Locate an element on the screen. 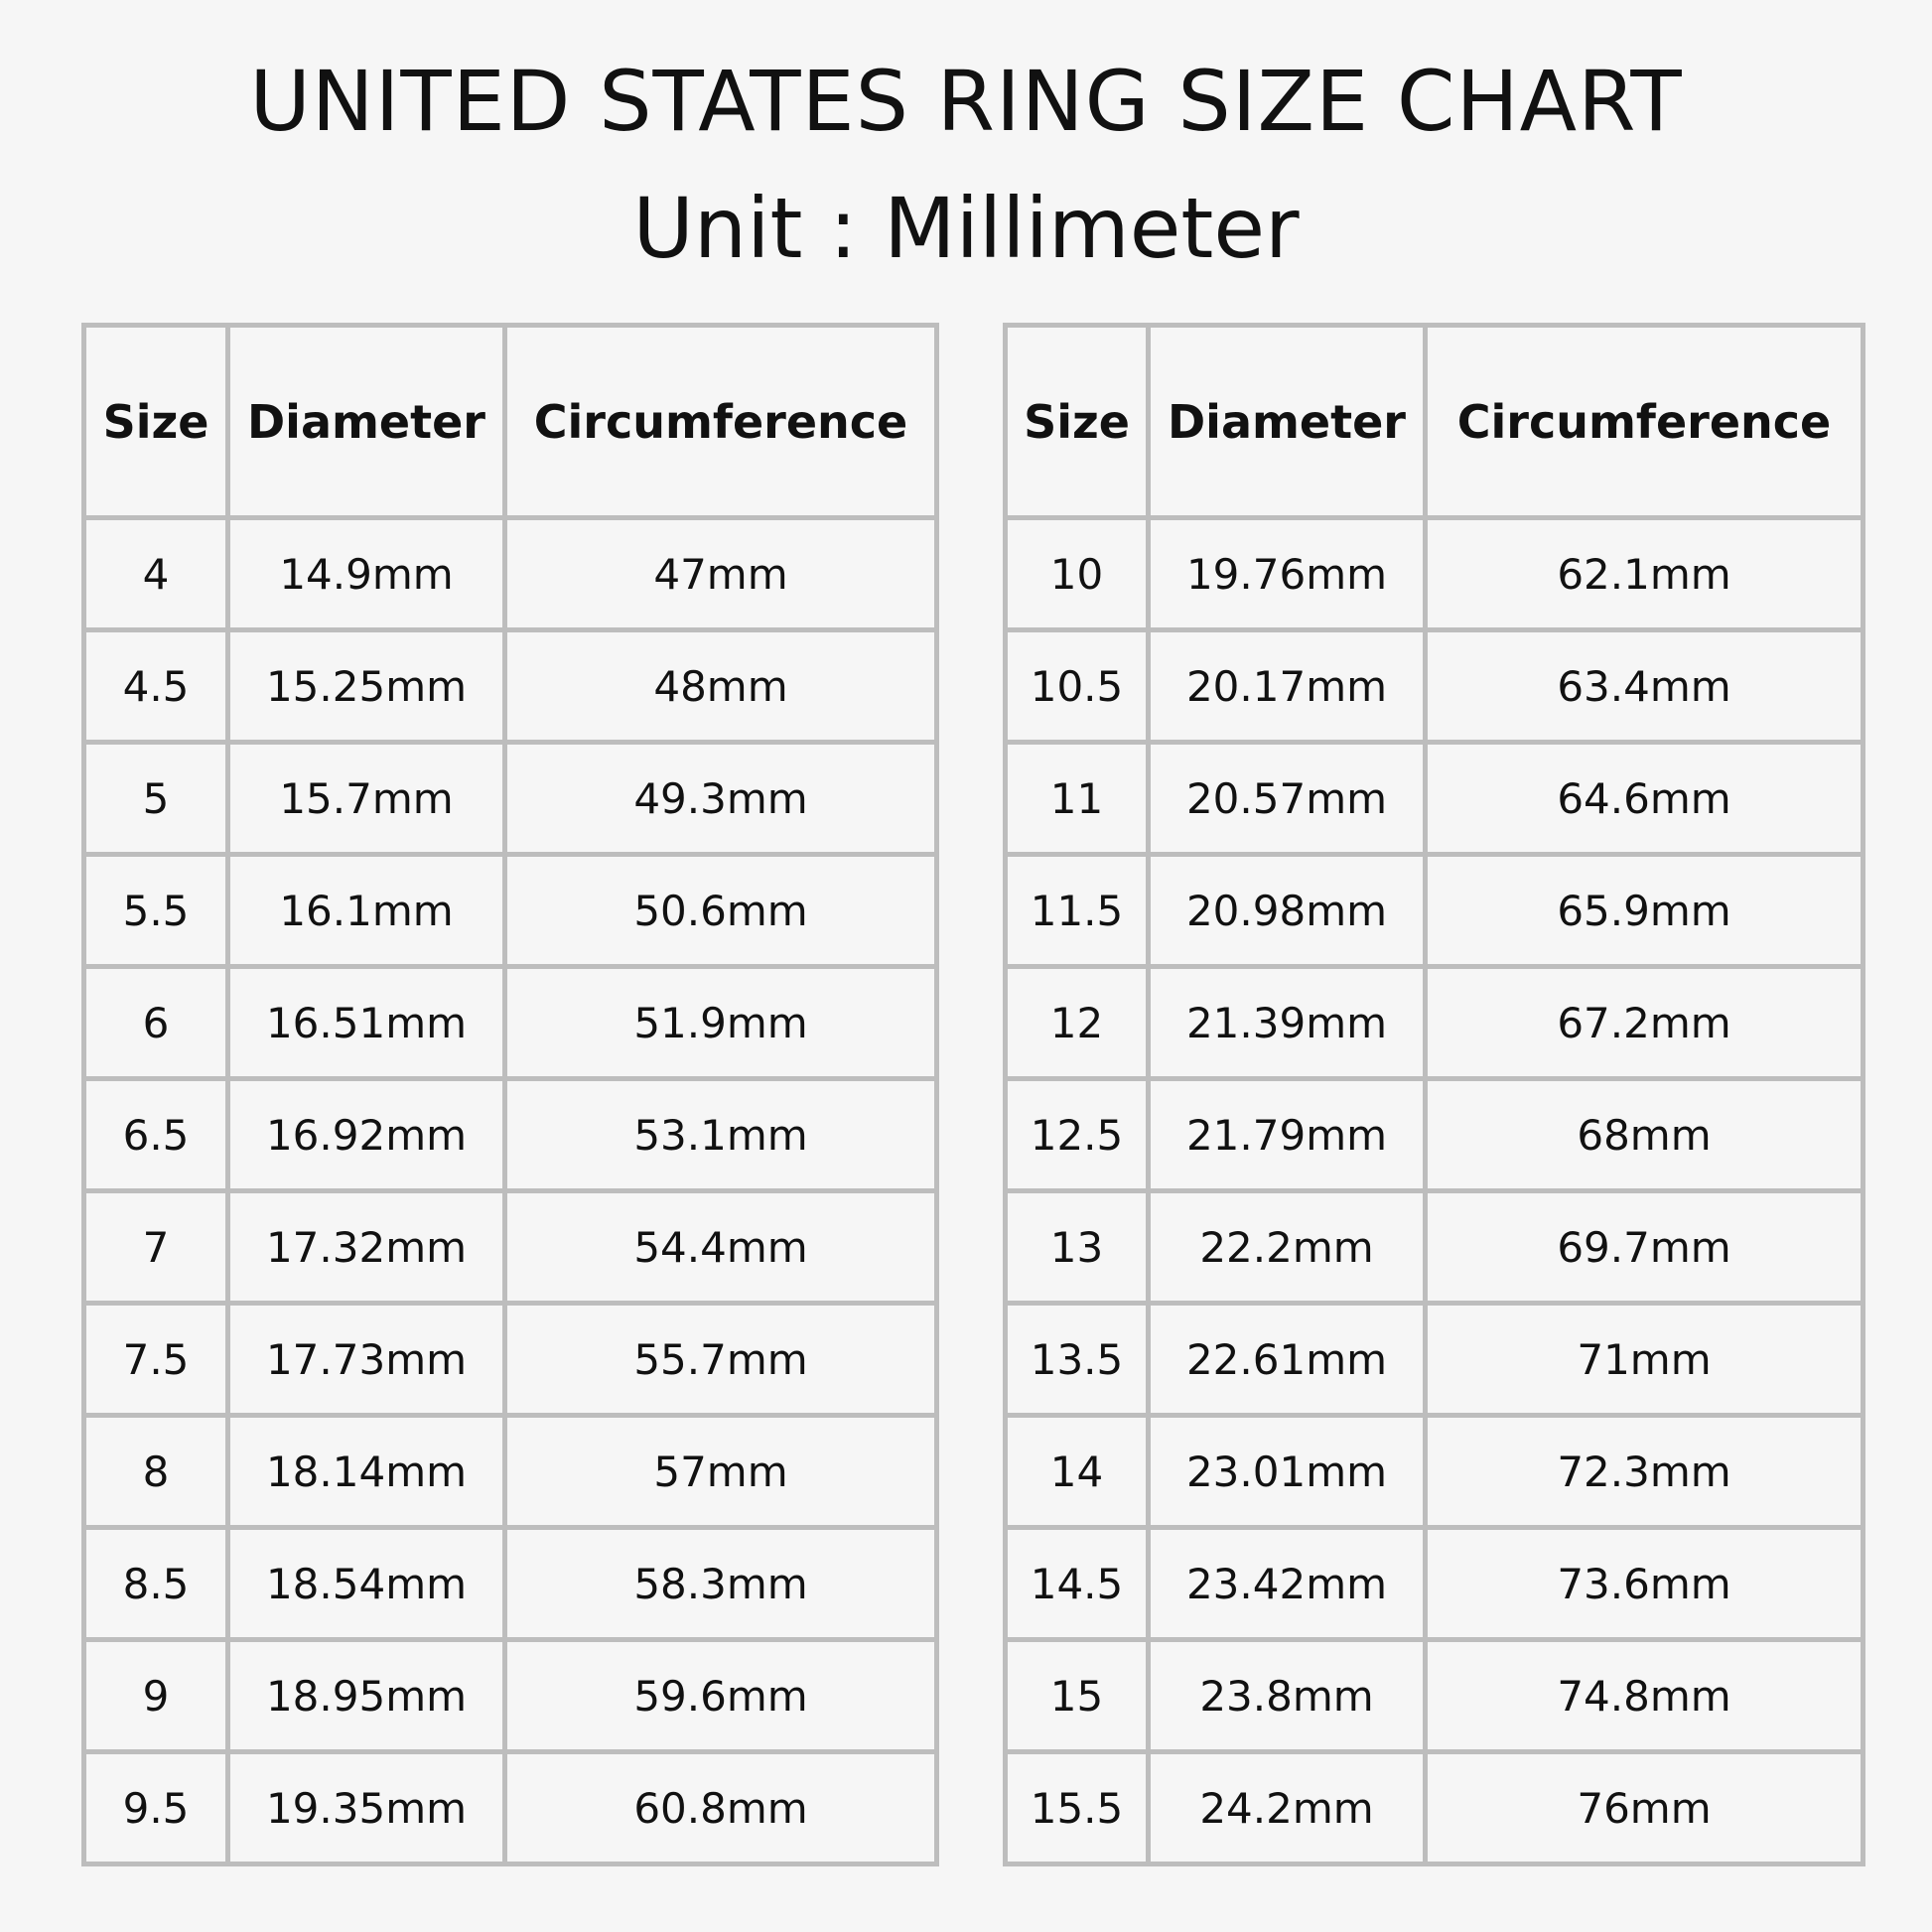 The width and height of the screenshot is (1932, 1932). table-row: 15.5 24.2mm 76mm is located at coordinates (1434, 1807).